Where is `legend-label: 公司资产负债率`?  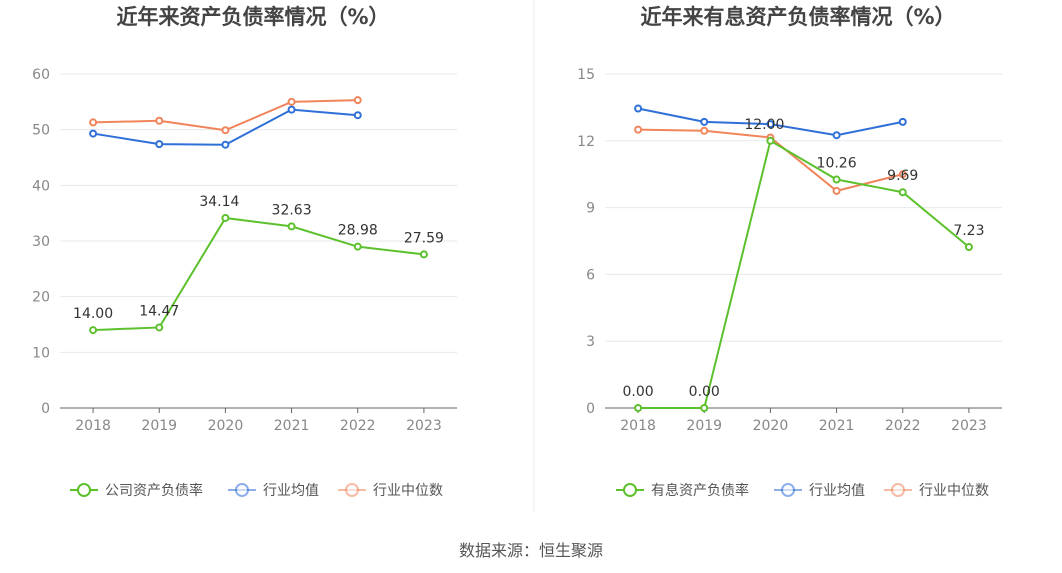
legend-label: 公司资产负债率 is located at coordinates (154, 490).